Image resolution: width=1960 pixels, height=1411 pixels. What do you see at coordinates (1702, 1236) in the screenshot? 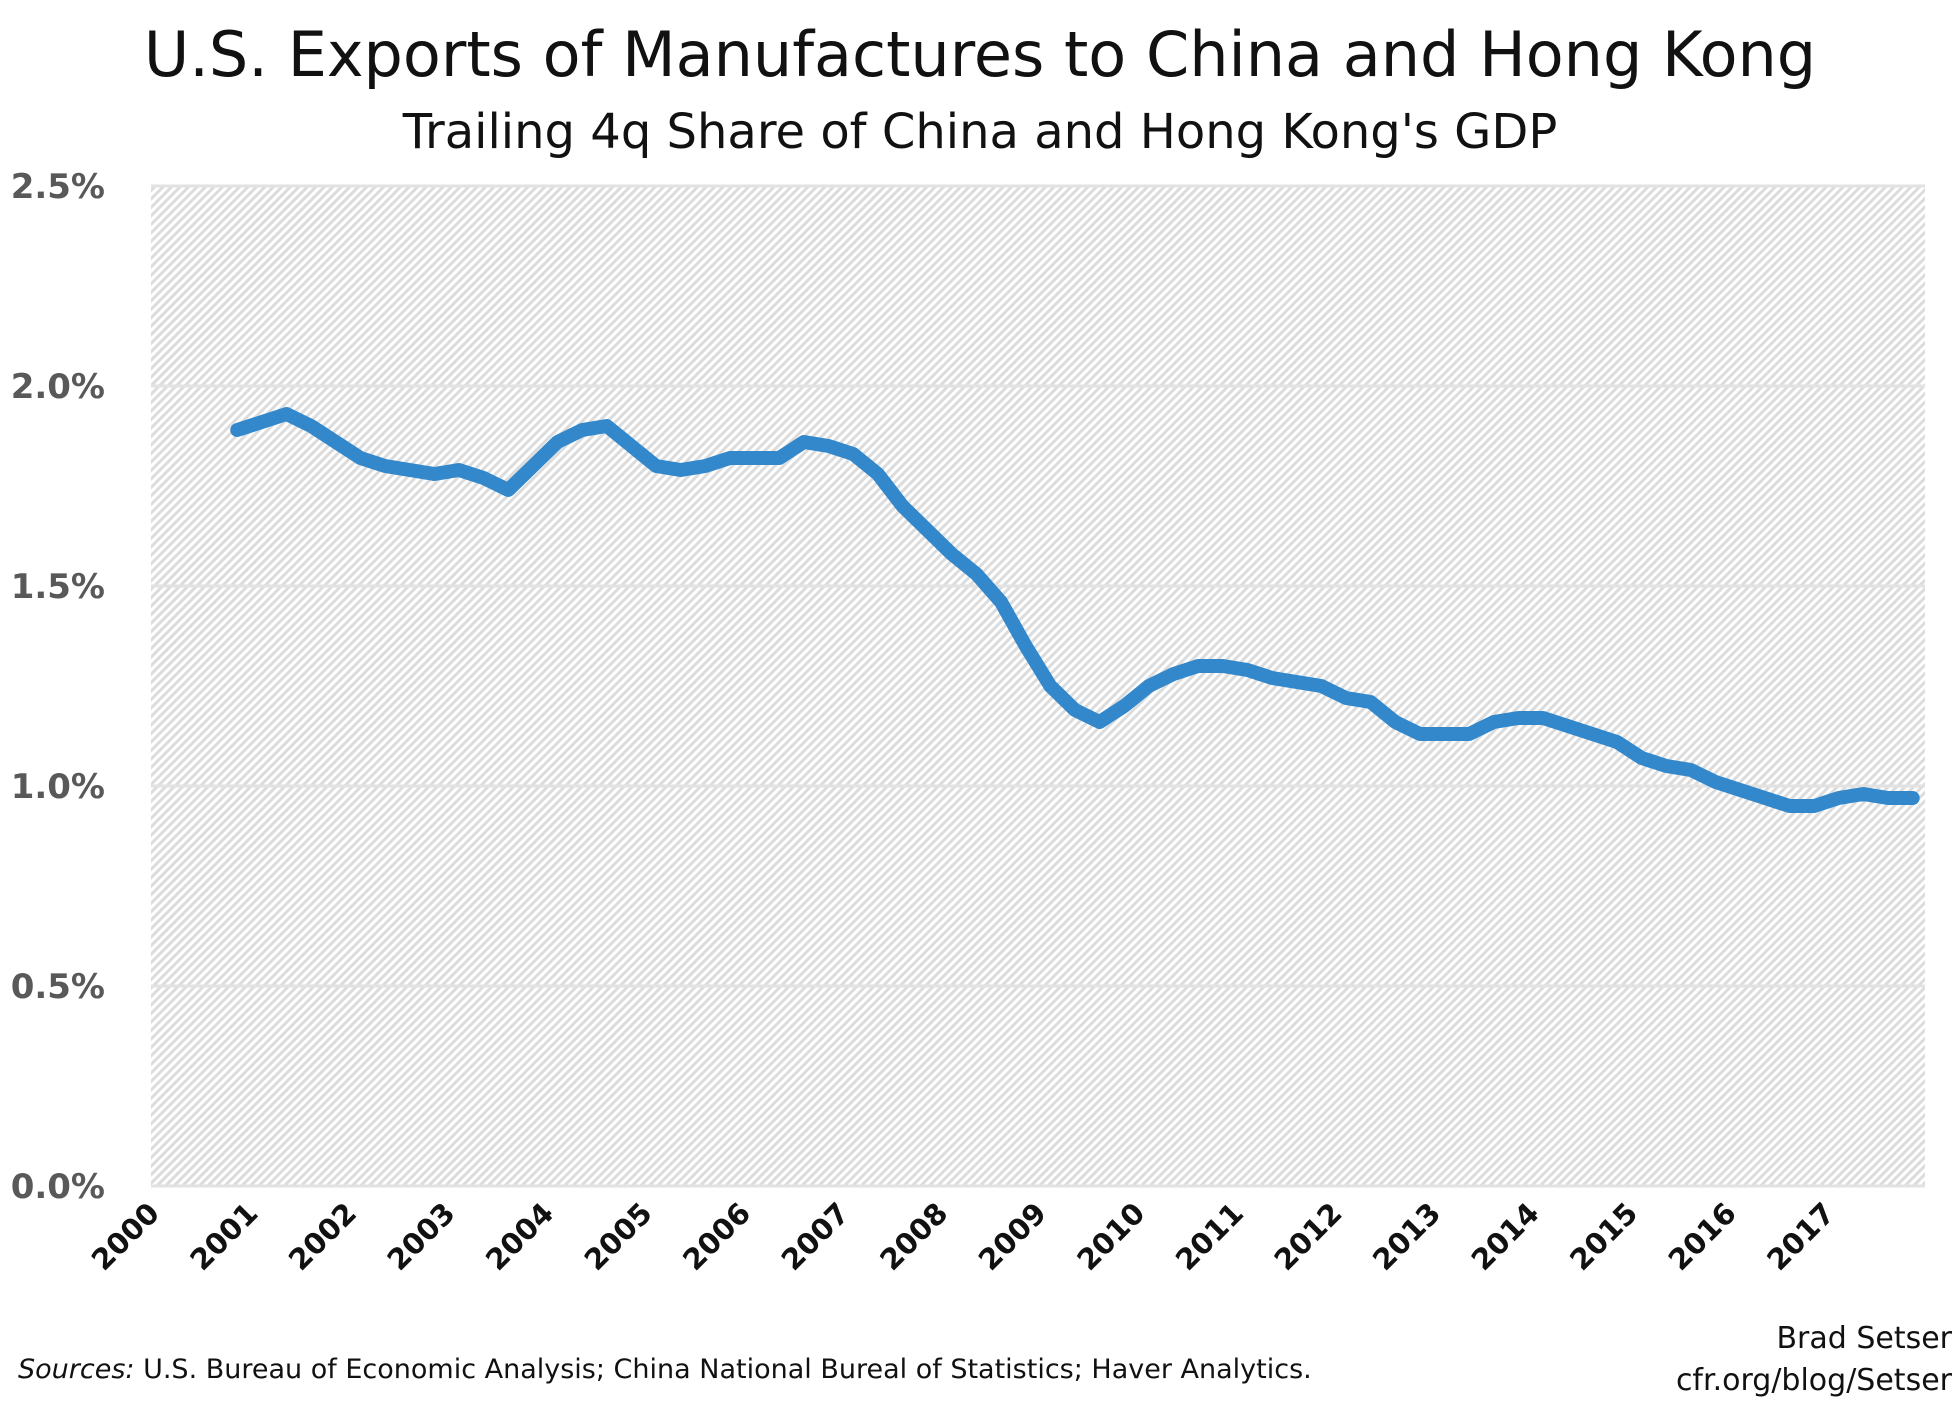
I see `x-tick-label: 2016` at bounding box center [1702, 1236].